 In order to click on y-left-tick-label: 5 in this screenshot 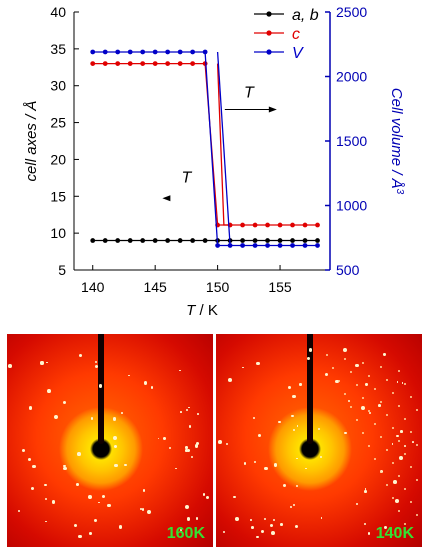, I will do `click(62, 270)`.